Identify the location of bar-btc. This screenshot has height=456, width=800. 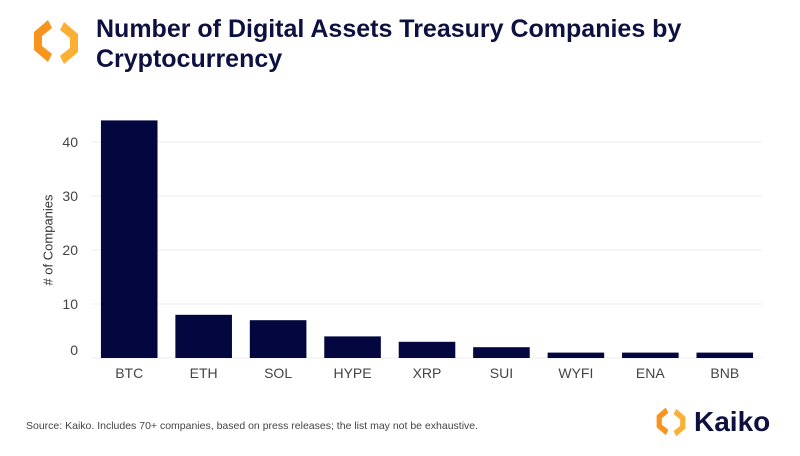
(129, 239).